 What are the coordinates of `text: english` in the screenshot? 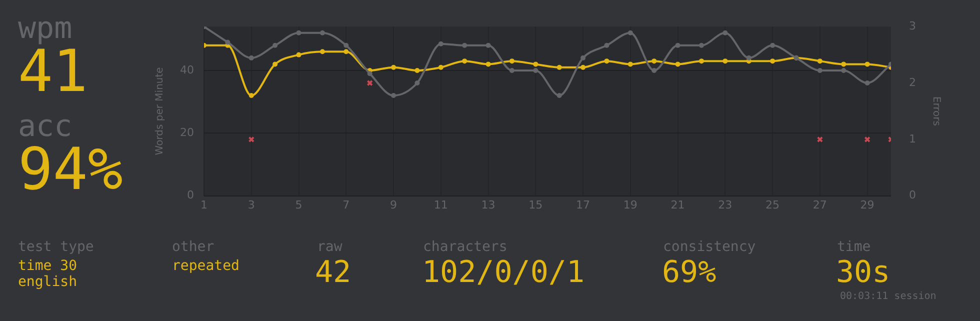 It's located at (48, 282).